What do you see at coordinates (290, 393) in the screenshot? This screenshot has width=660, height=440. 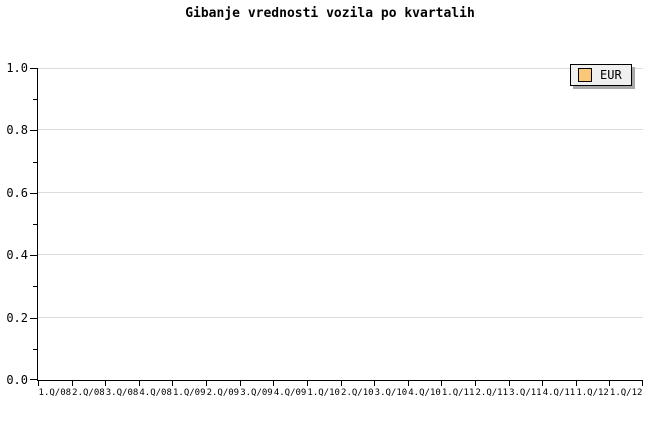 I see `x-axis-label: 4.Q/09` at bounding box center [290, 393].